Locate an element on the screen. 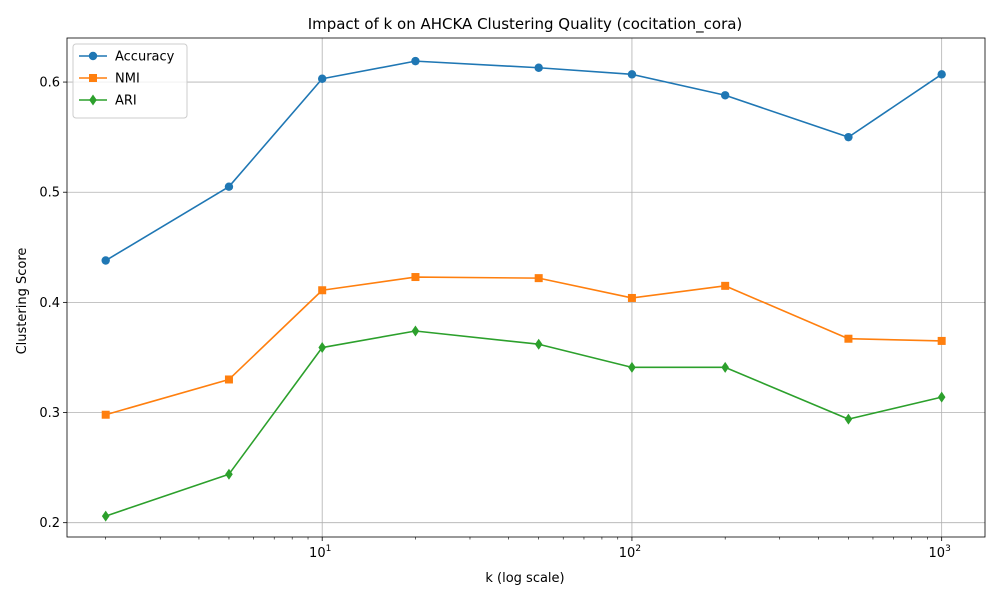  legend-label: NMI is located at coordinates (127, 79).